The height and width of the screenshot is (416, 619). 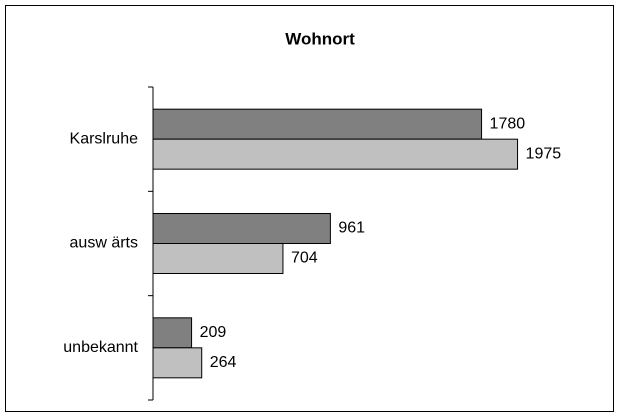 What do you see at coordinates (351, 228) in the screenshot?
I see `value-label: 961` at bounding box center [351, 228].